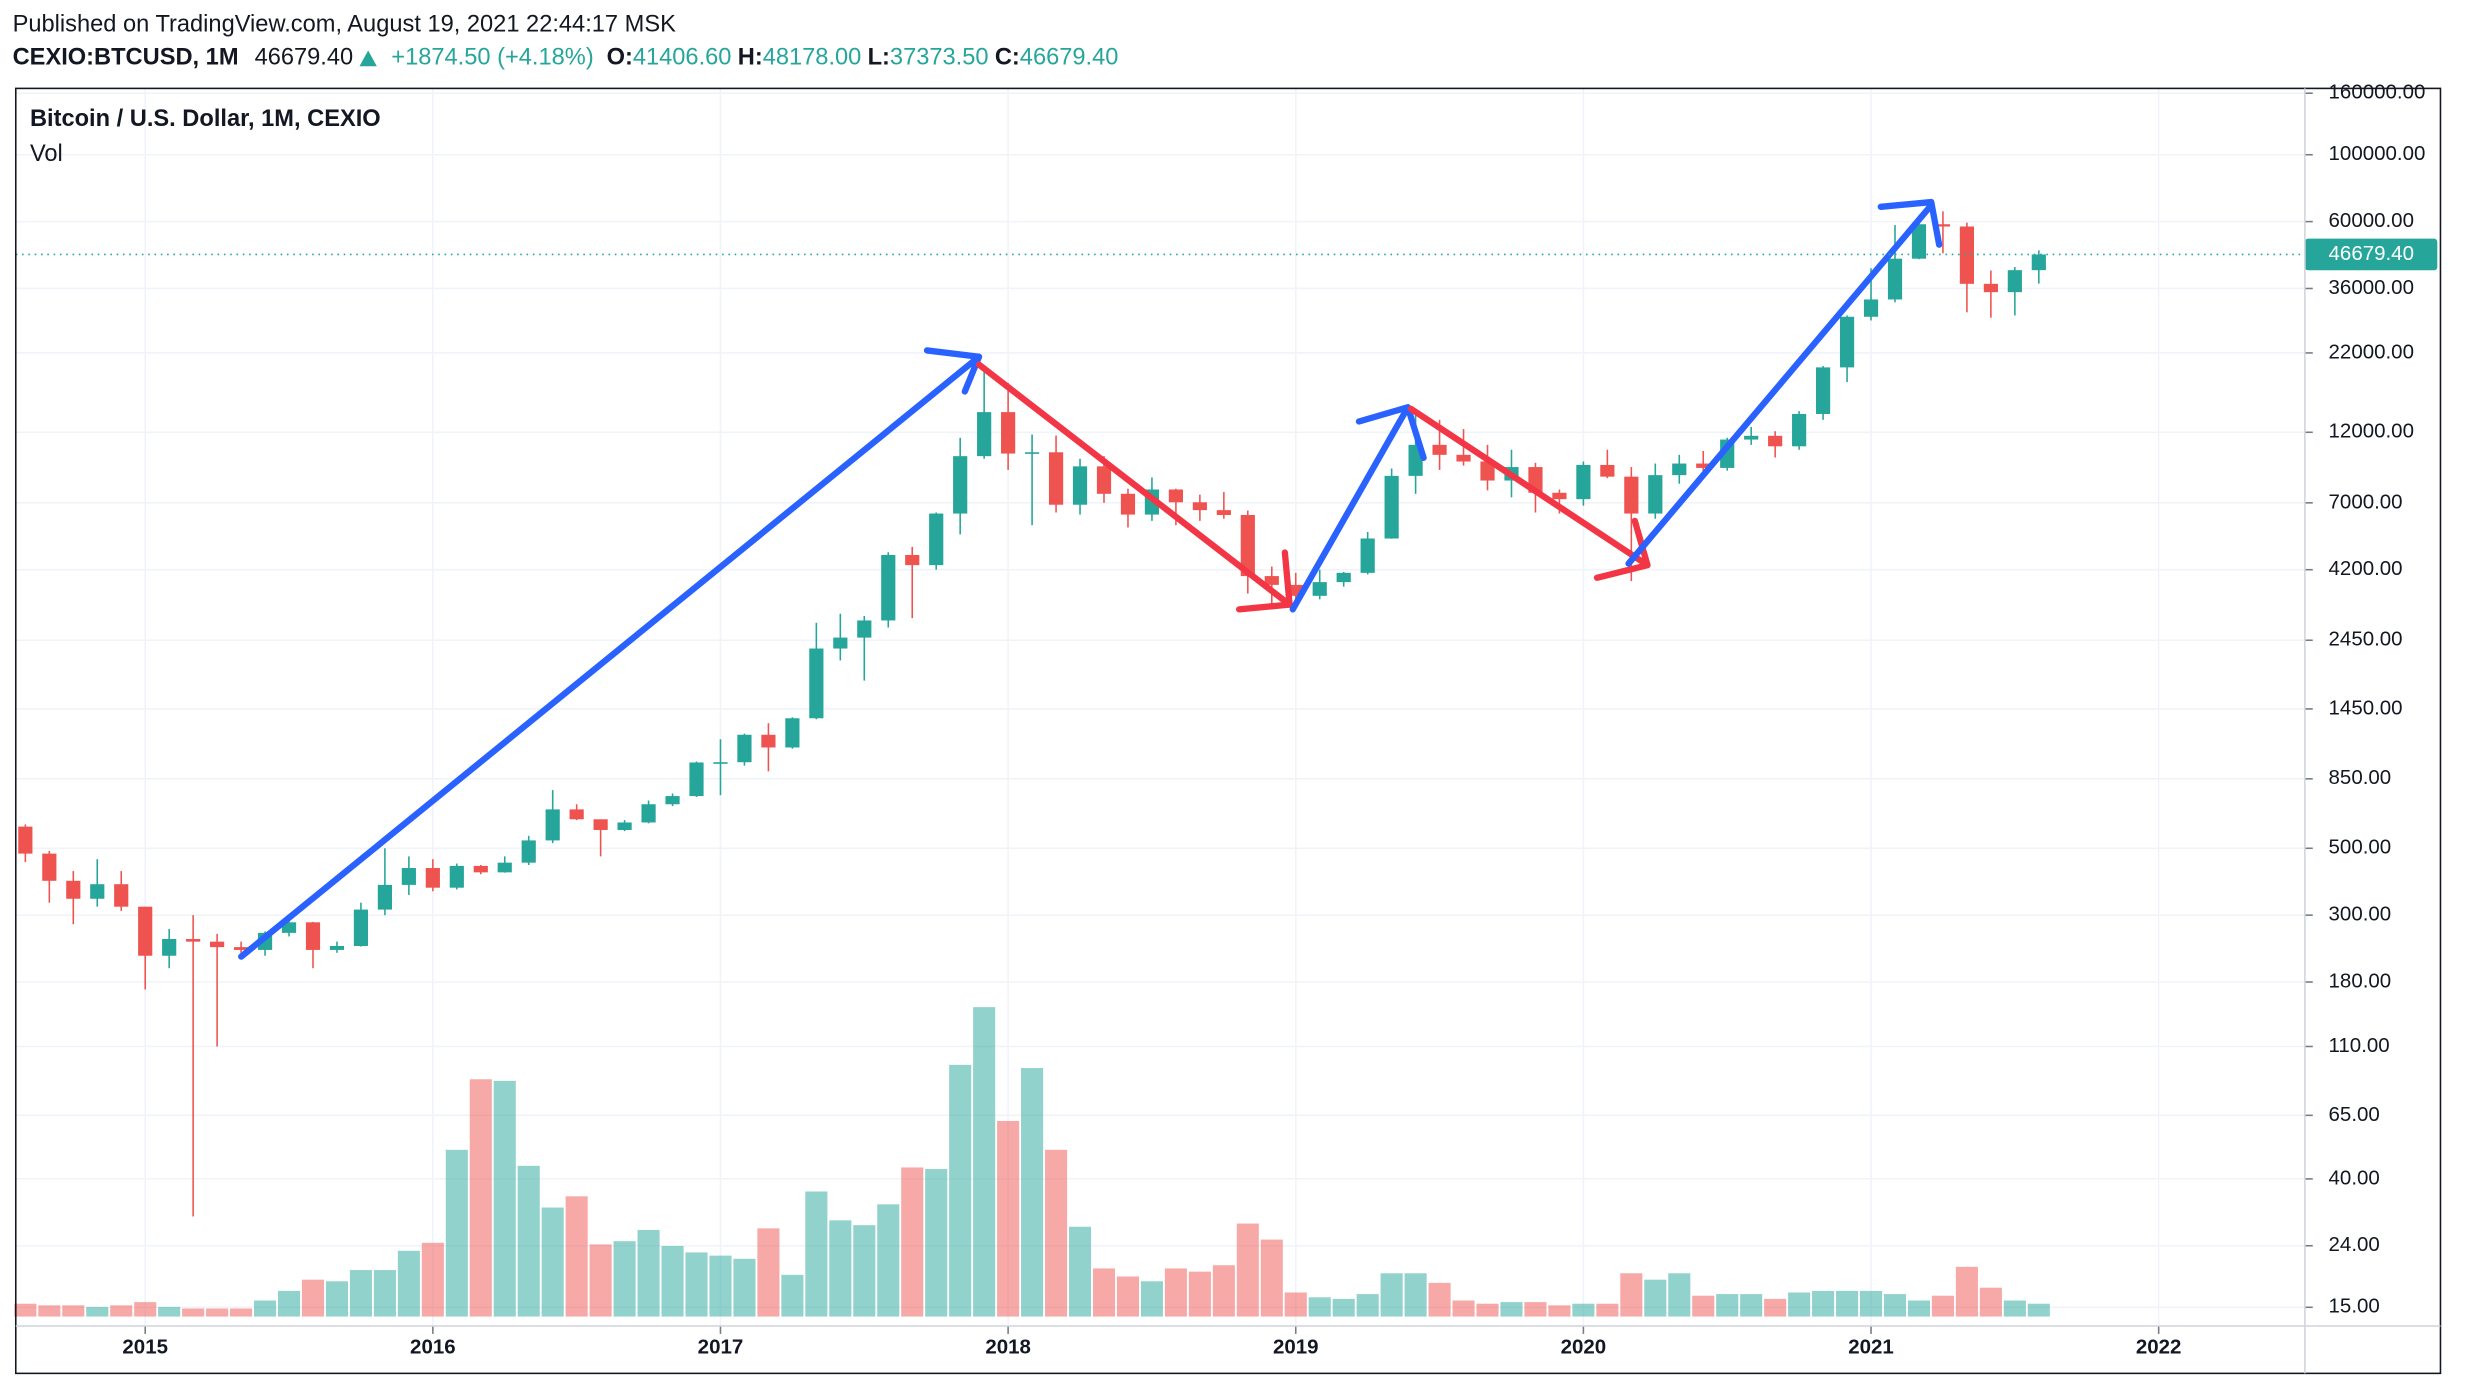  Describe the element at coordinates (2366, 707) in the screenshot. I see `y-tick-label: 1450.00` at that location.